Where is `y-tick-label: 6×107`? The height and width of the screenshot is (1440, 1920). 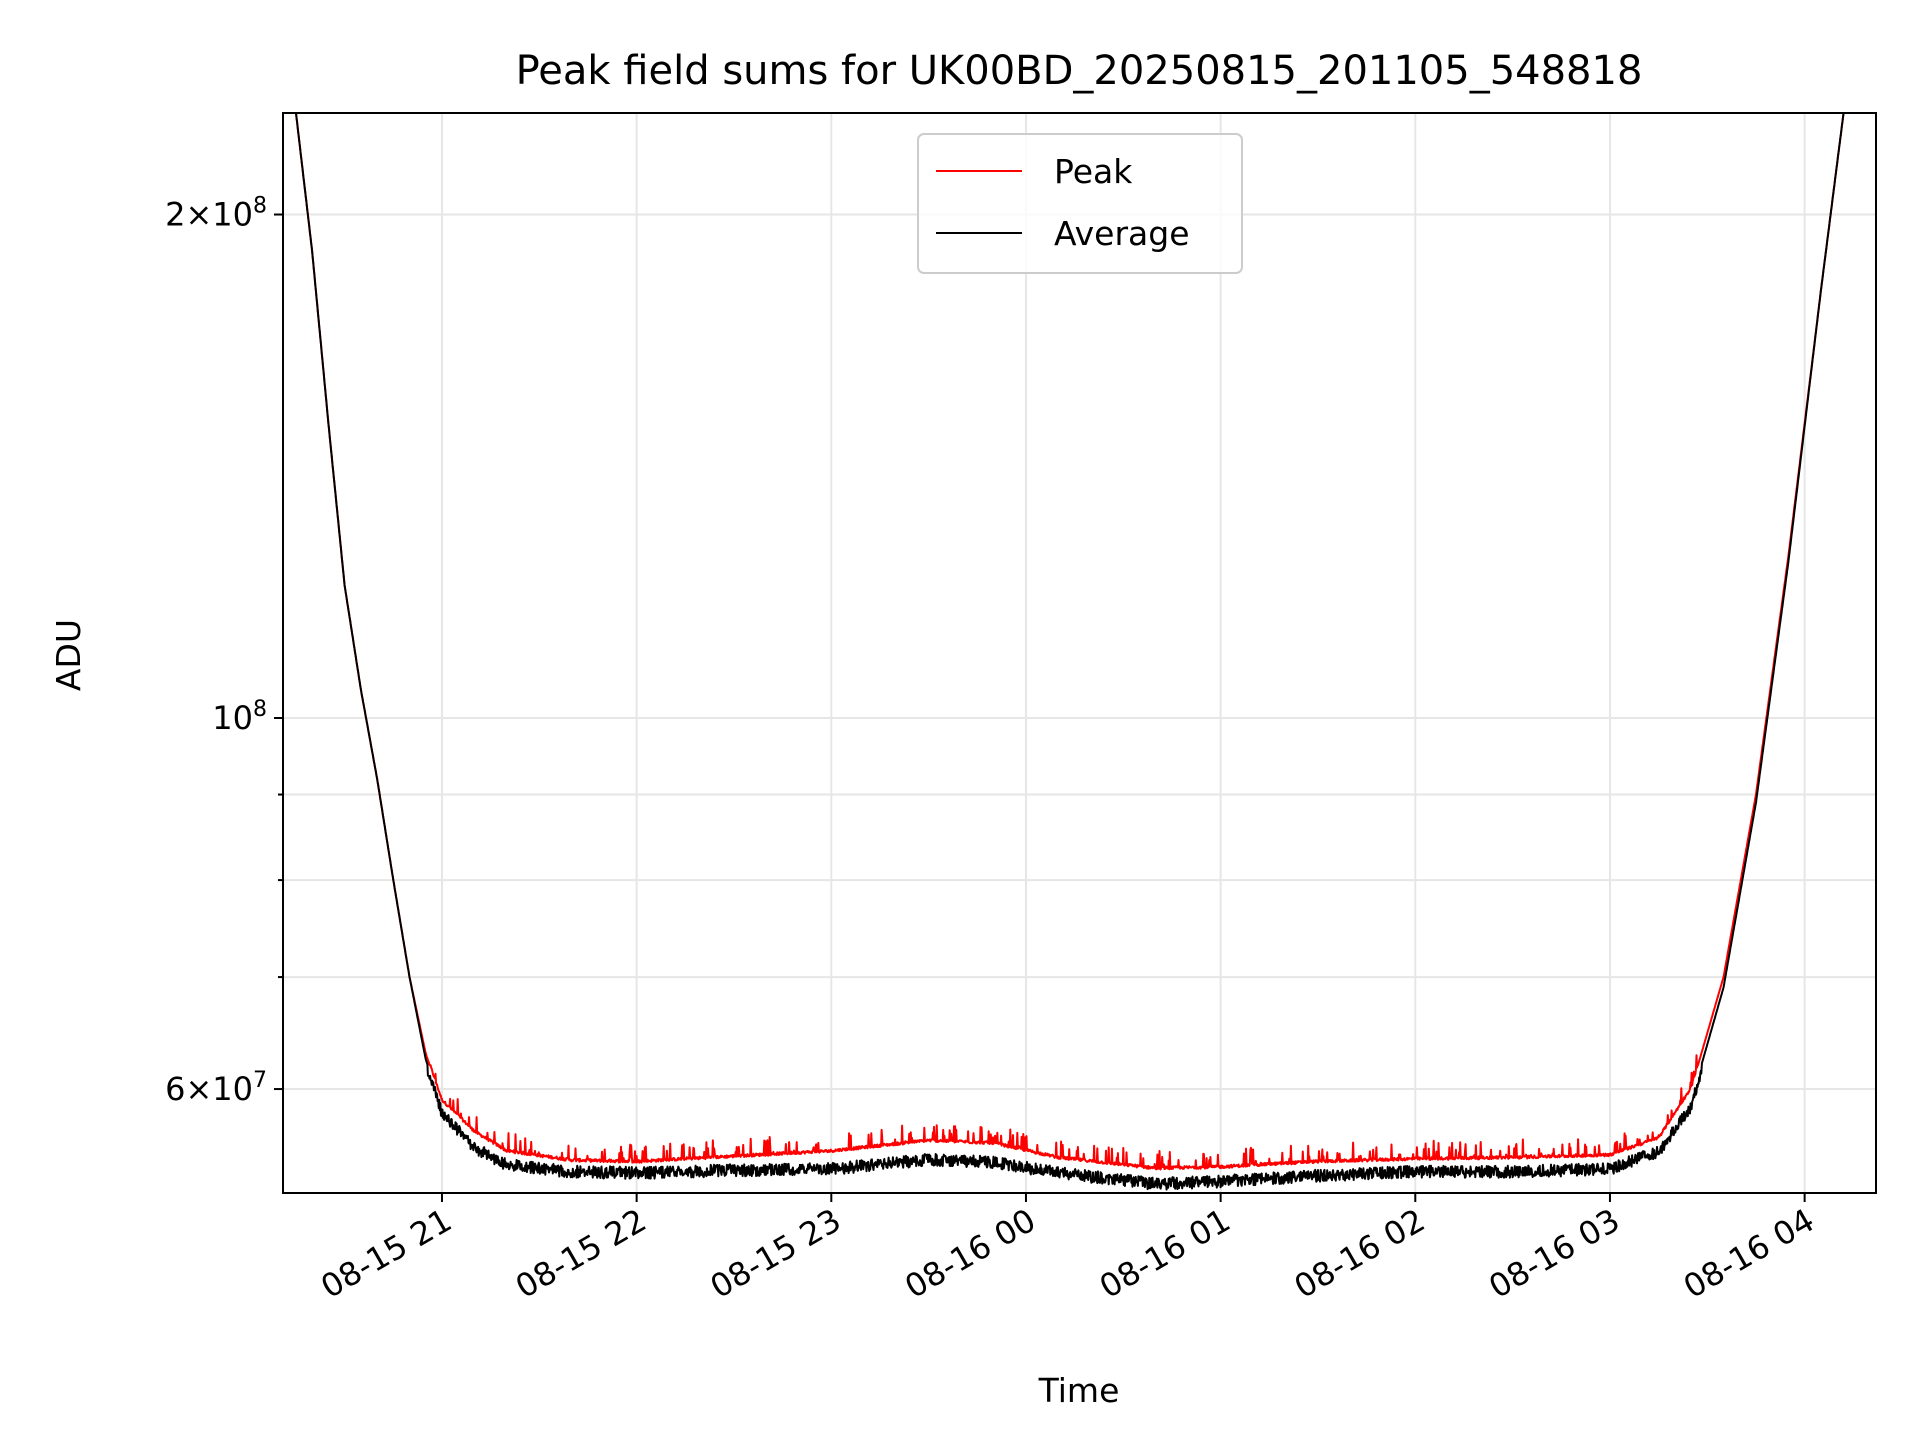 y-tick-label: 6×107 is located at coordinates (216, 1088).